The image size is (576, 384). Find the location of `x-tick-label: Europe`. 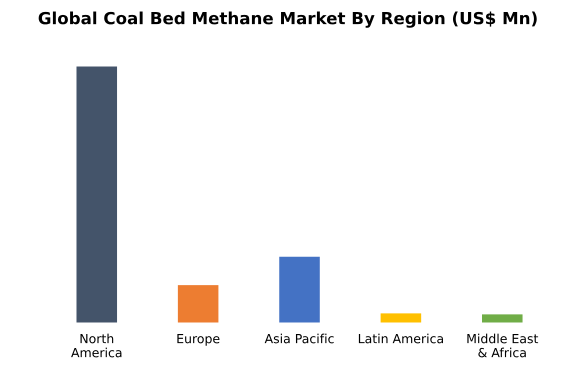

x-tick-label: Europe is located at coordinates (198, 340).